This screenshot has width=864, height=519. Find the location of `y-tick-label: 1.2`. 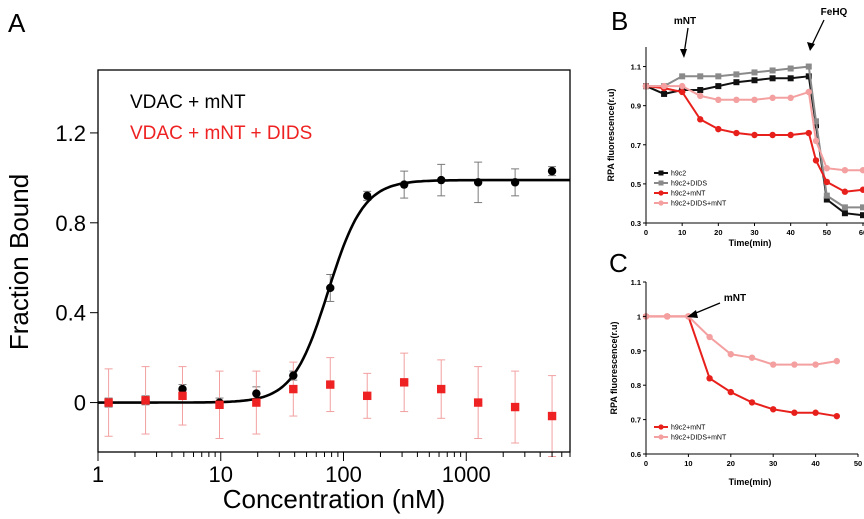

y-tick-label: 1.2 is located at coordinates (70, 133).